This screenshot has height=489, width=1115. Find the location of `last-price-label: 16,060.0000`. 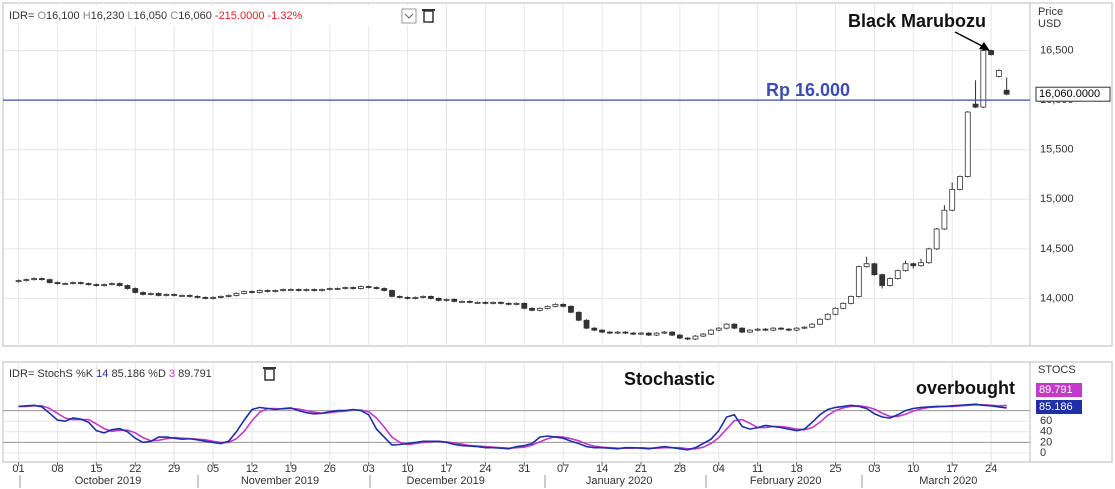

last-price-label: 16,060.0000 is located at coordinates (1069, 94).